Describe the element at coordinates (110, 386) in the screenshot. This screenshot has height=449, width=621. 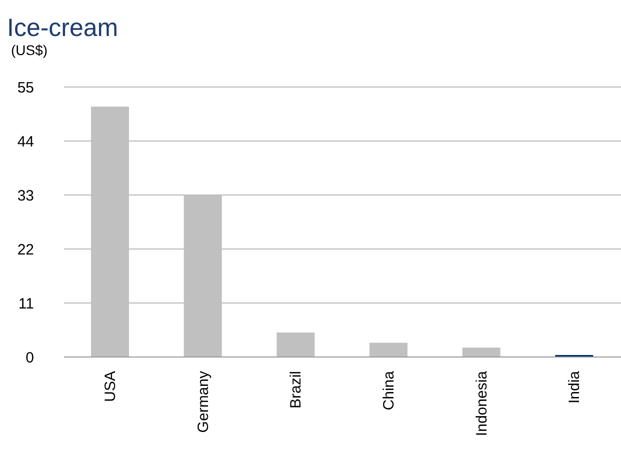
I see `x-tick-label: USA` at that location.